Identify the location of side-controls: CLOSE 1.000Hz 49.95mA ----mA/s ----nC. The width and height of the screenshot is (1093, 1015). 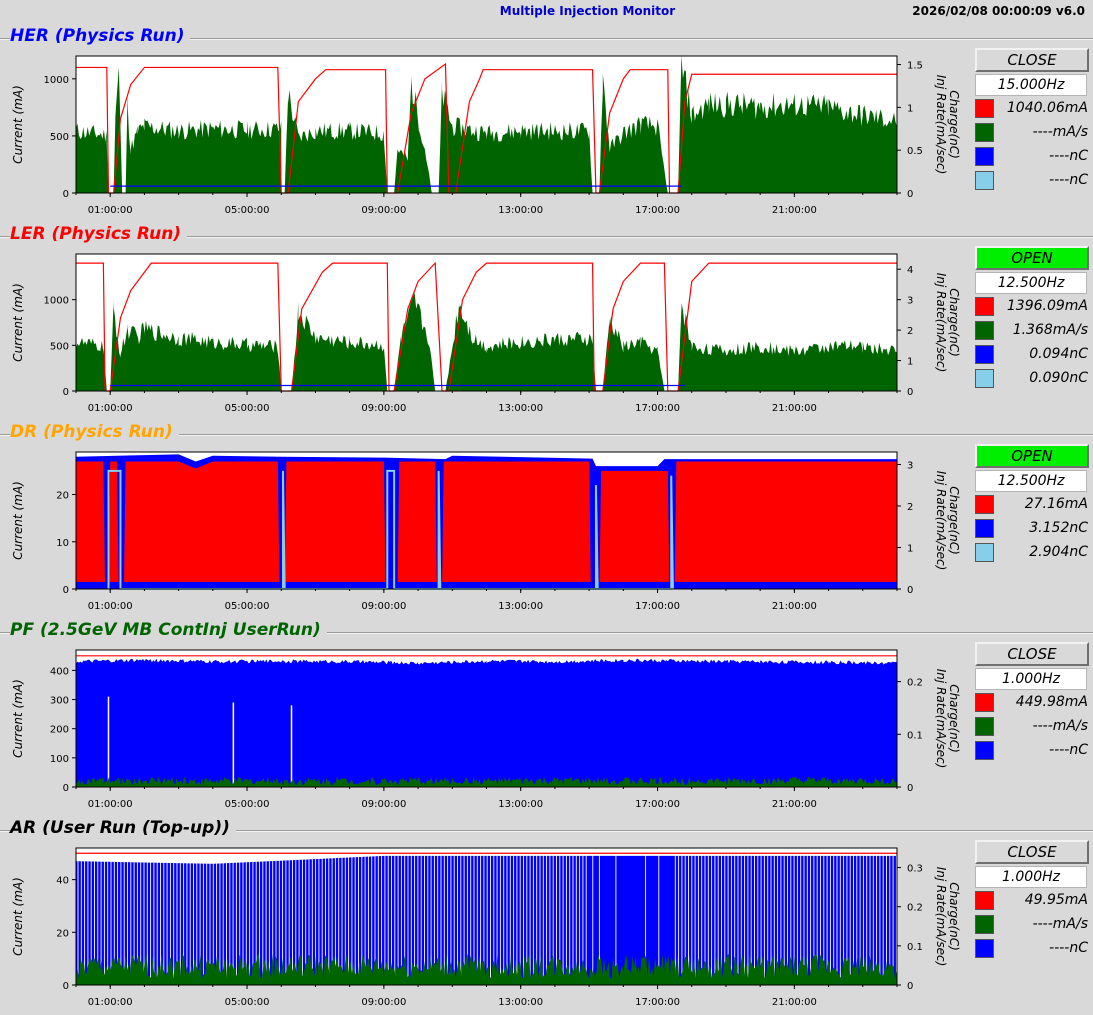
(1031, 900).